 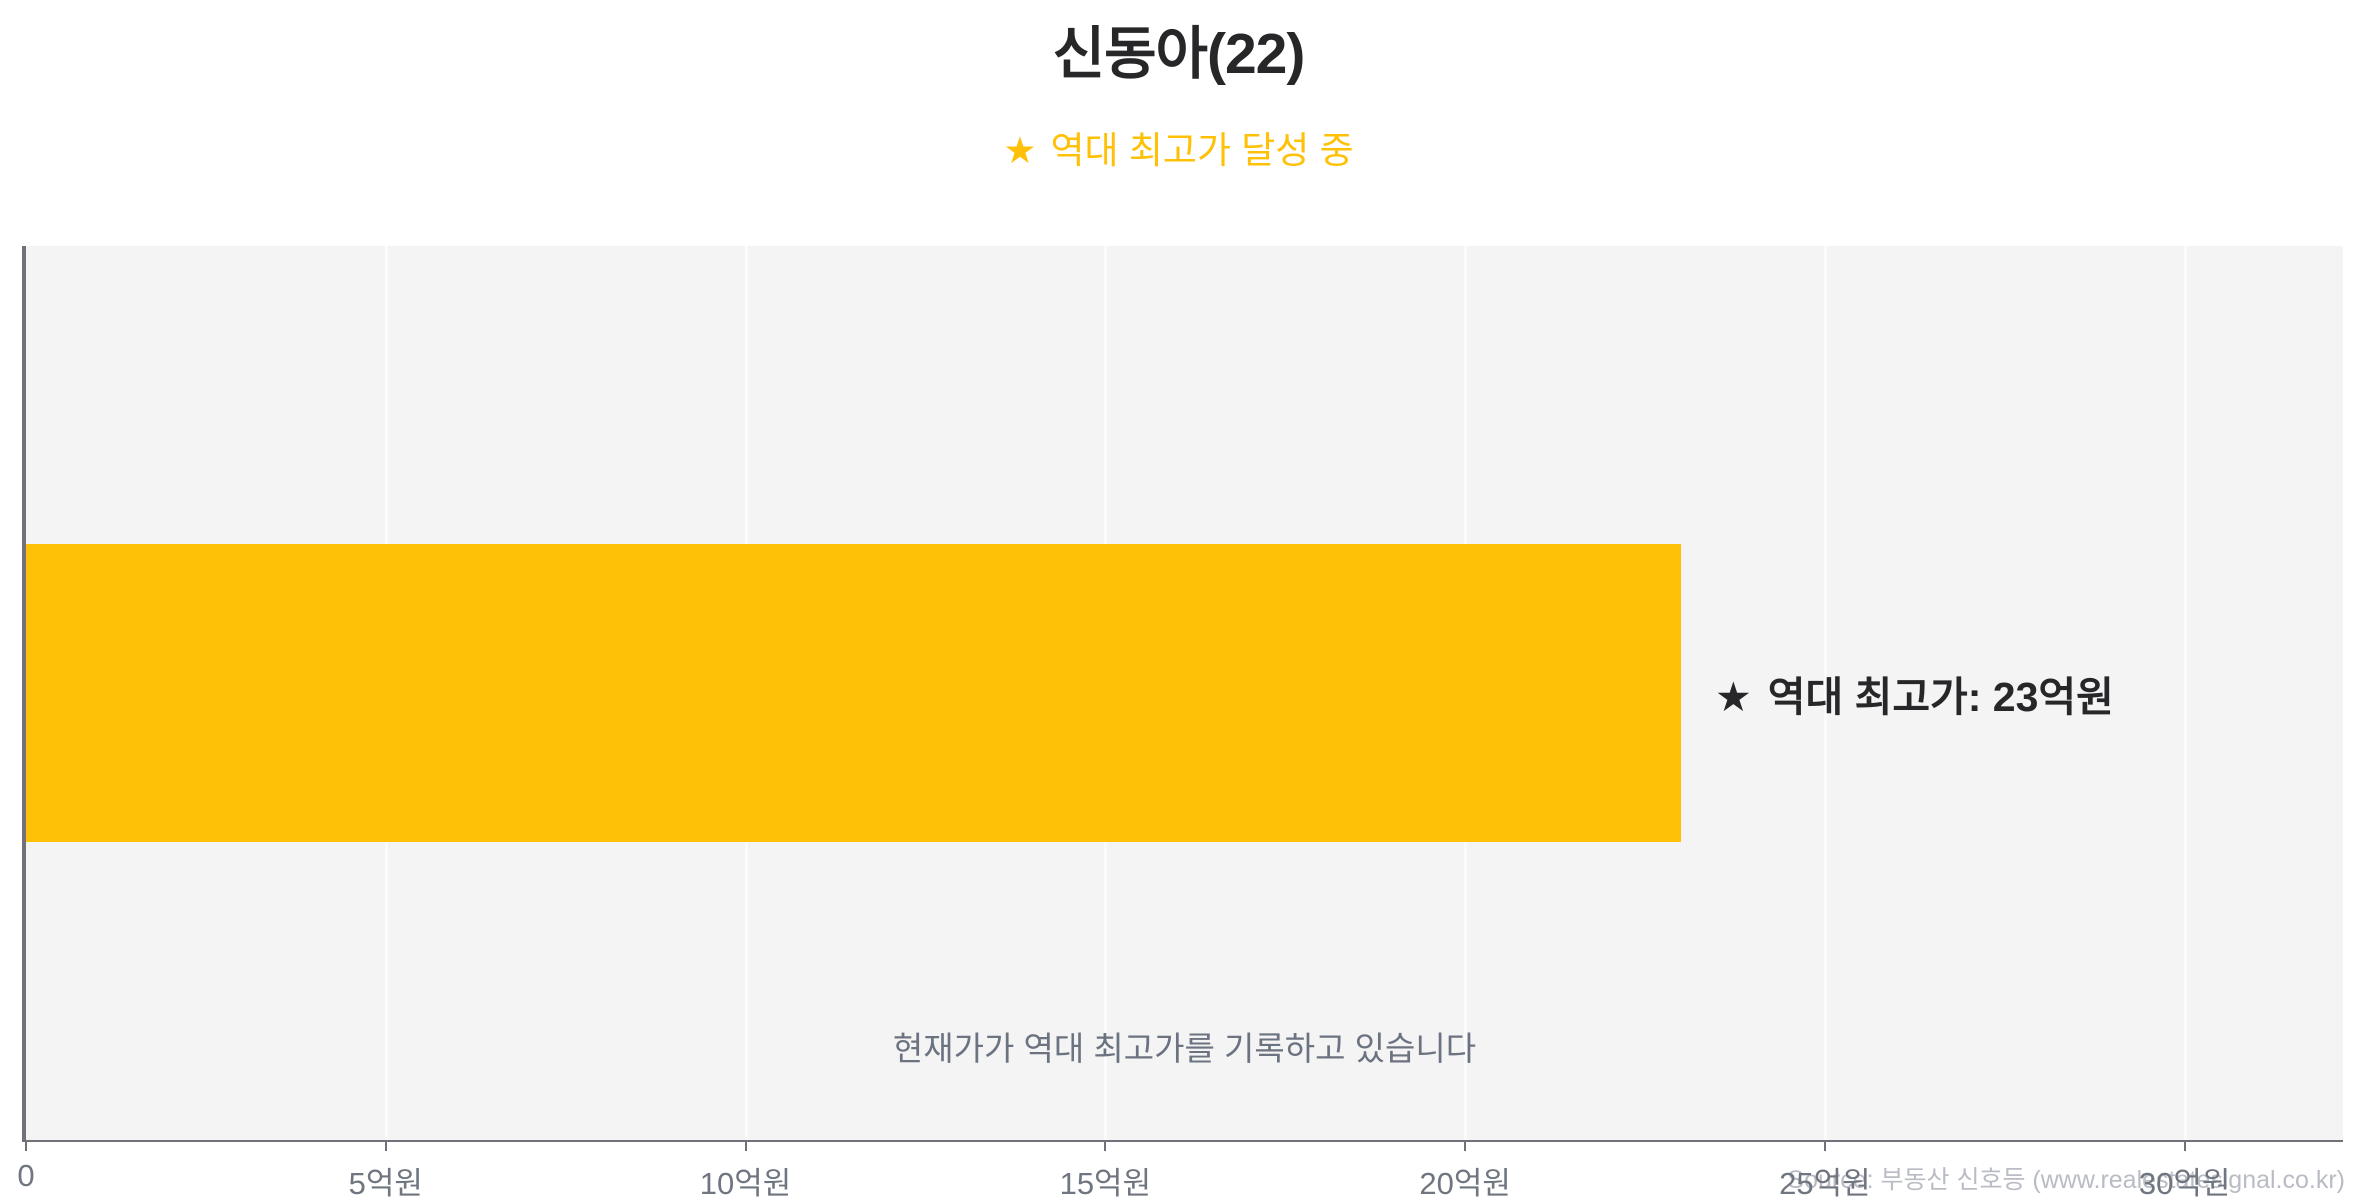 I want to click on axis-tick-label: 30억원, so click(x=2184, y=1183).